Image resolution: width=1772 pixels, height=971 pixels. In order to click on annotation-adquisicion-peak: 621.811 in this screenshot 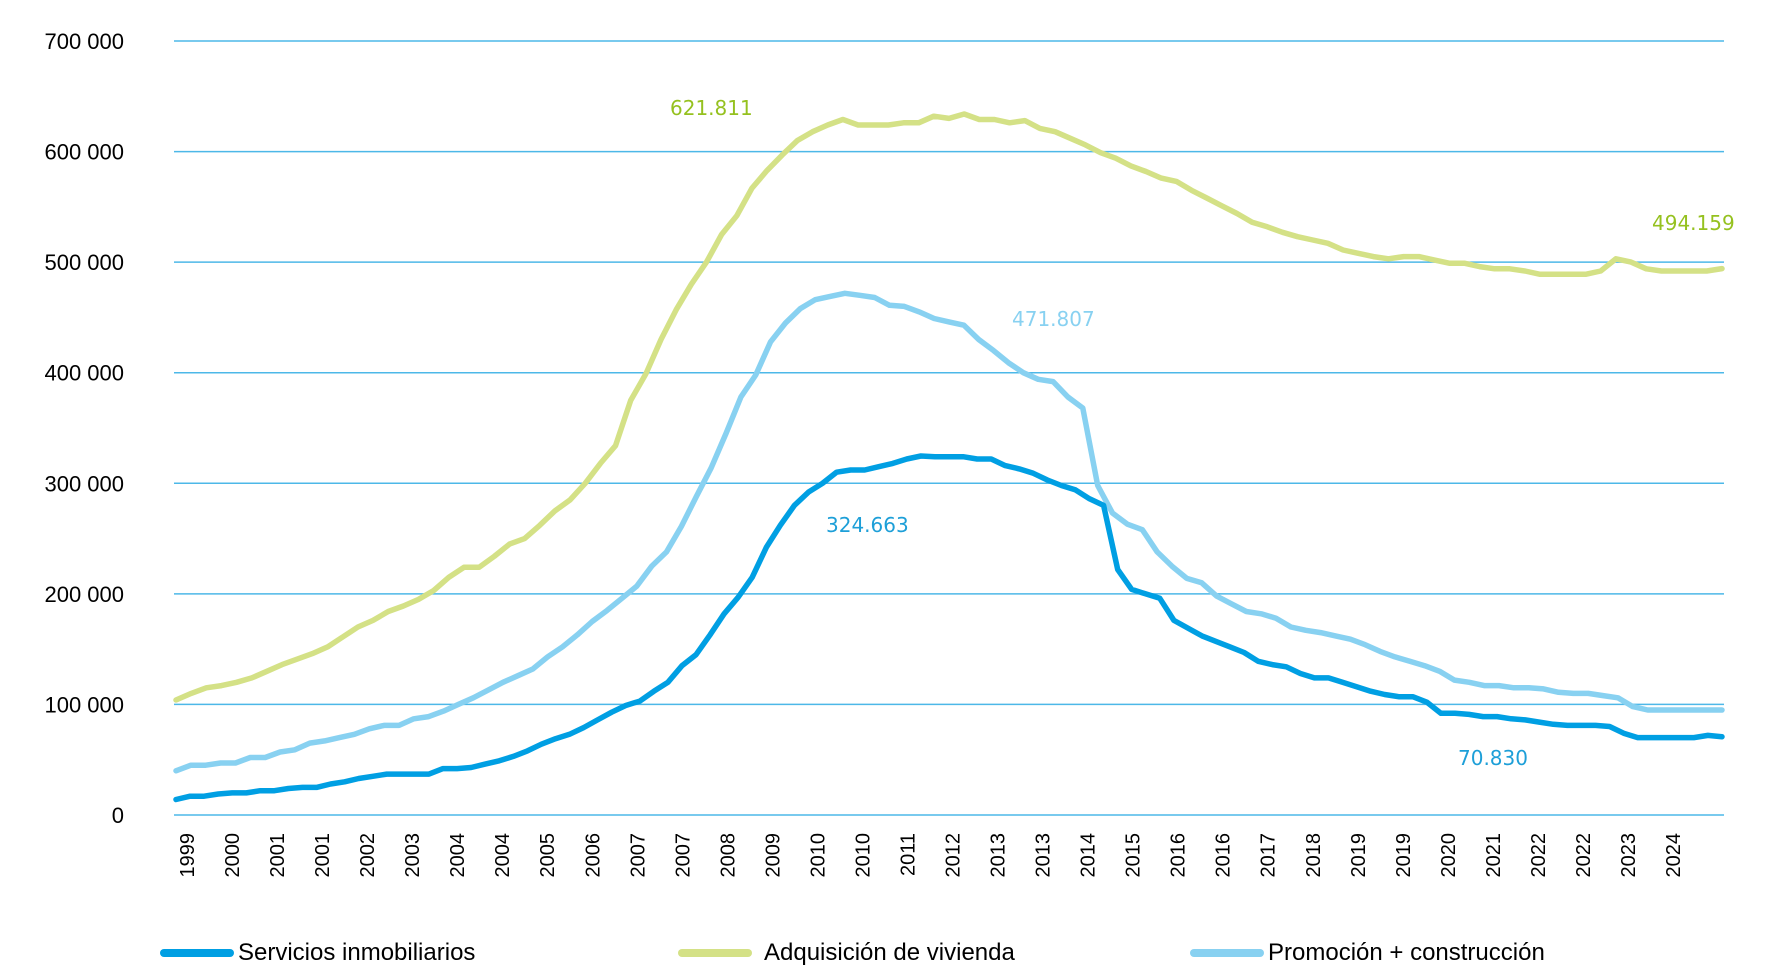, I will do `click(711, 108)`.